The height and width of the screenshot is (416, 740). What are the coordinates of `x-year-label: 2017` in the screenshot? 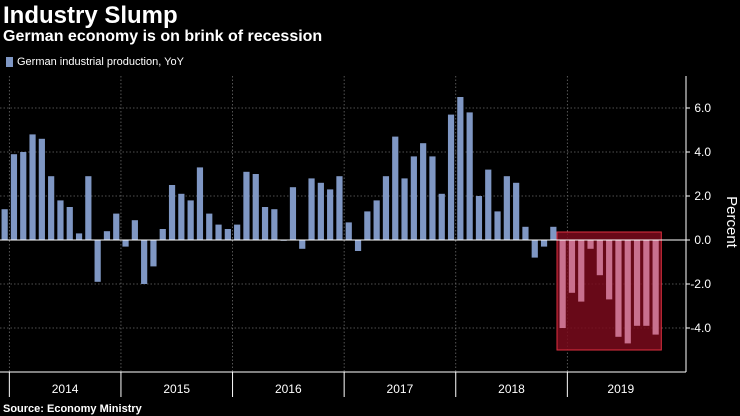 It's located at (400, 389).